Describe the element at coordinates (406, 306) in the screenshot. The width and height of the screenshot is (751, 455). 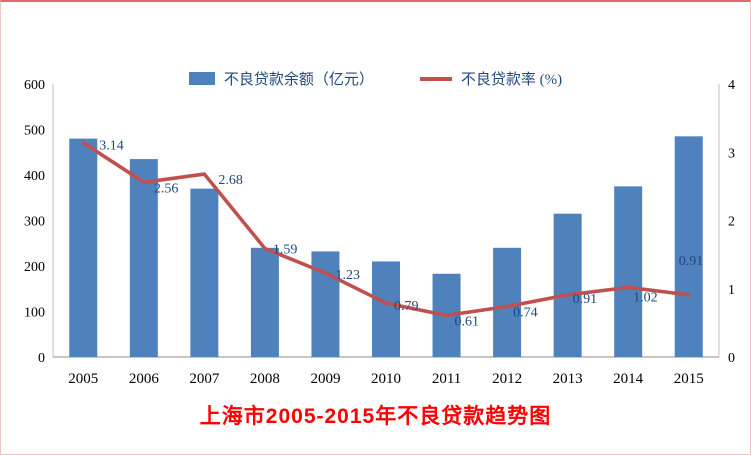
I see `rate-label-2010: 0.79` at that location.